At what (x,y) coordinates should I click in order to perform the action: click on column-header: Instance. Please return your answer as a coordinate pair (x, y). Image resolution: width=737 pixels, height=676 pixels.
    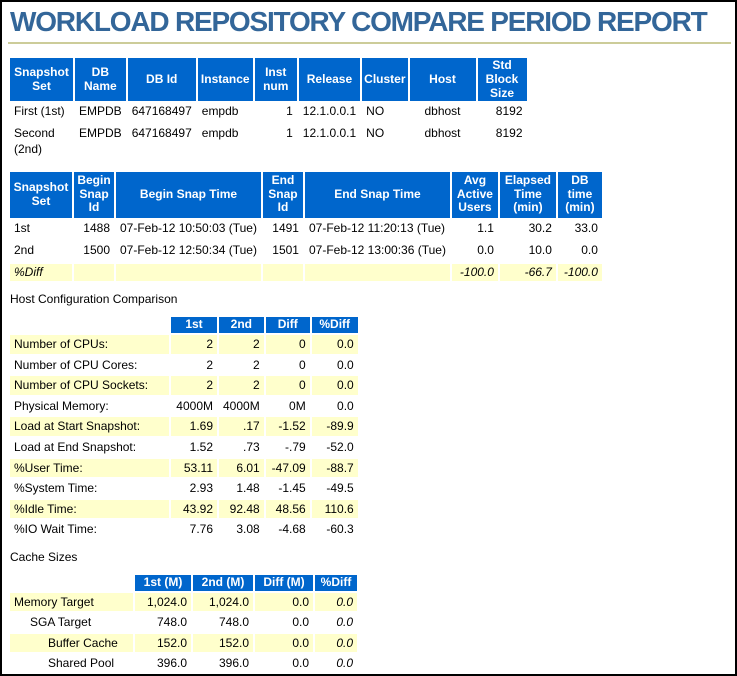
    Looking at the image, I should click on (225, 80).